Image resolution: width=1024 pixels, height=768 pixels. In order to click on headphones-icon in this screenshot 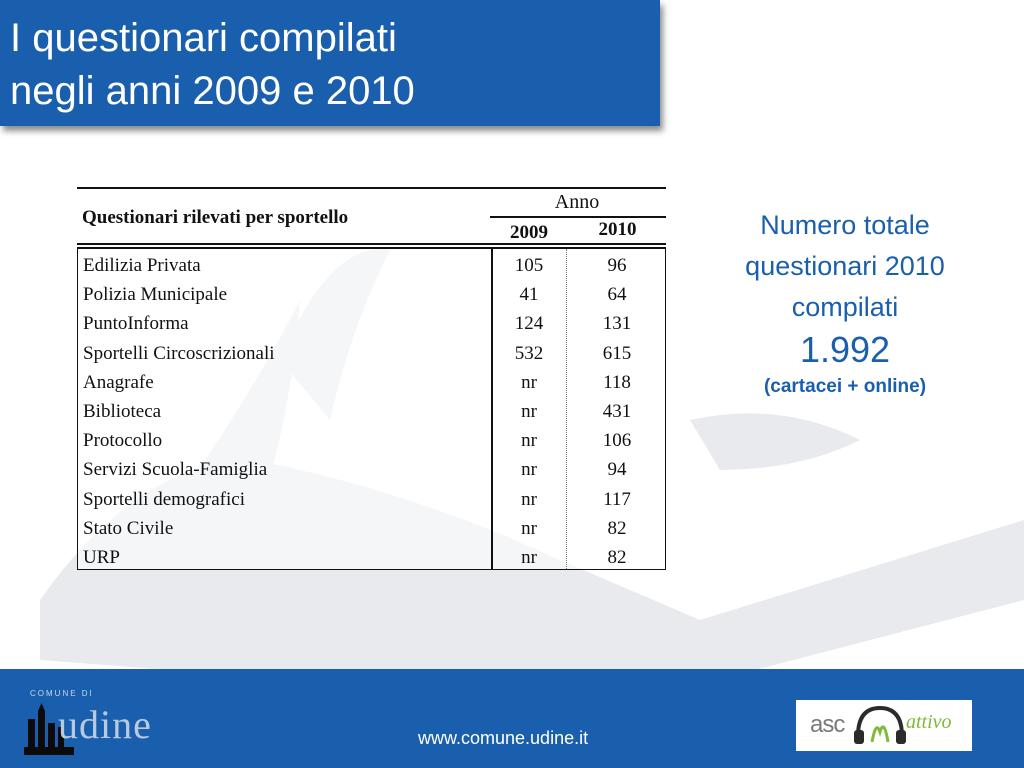, I will do `click(880, 724)`.